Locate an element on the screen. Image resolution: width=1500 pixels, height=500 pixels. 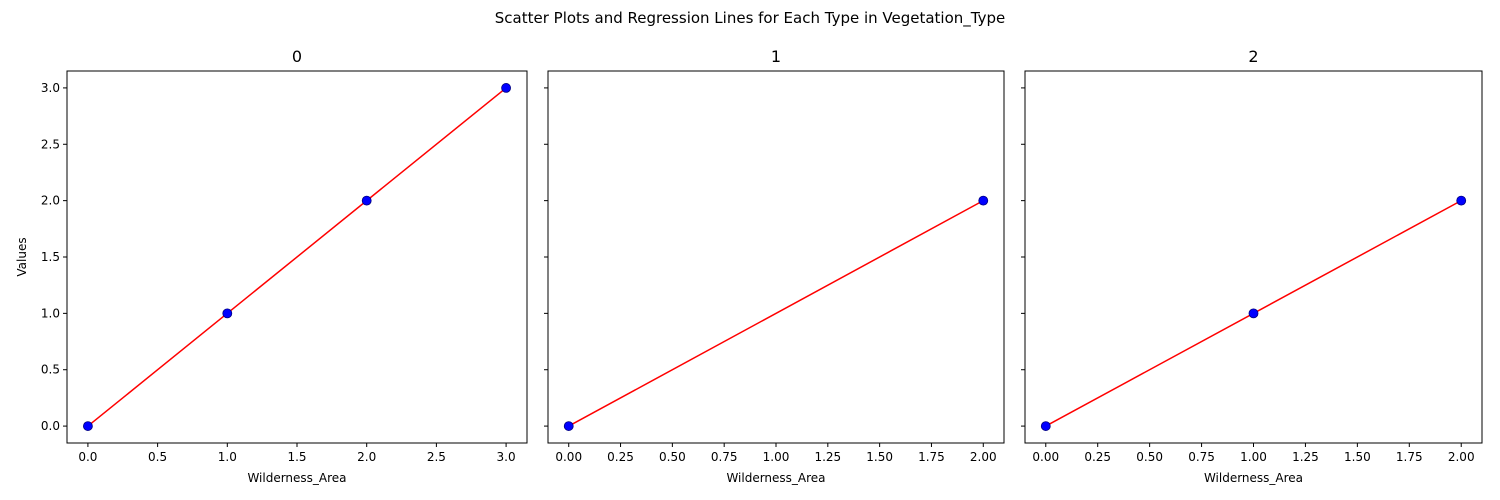
y-tick-label: 2.0 is located at coordinates (50, 201).